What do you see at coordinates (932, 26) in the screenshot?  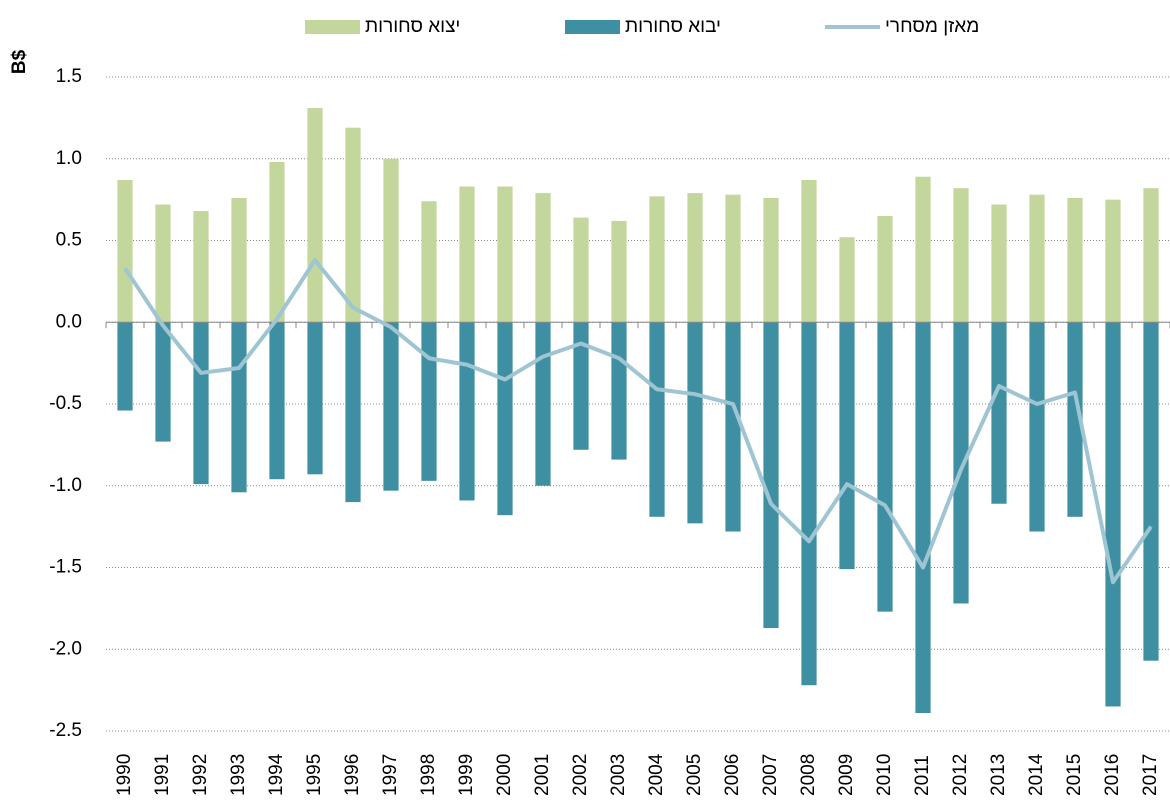 I see `legend-label: מאזן מסחרי` at bounding box center [932, 26].